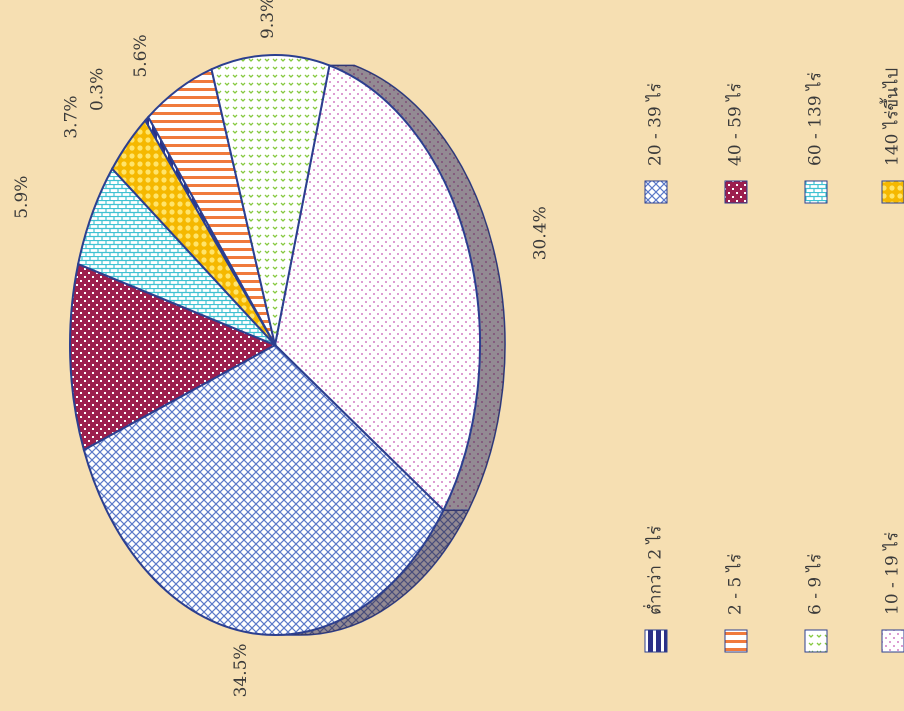  What do you see at coordinates (241, 670) in the screenshot?
I see `value-label: 34.5%` at bounding box center [241, 670].